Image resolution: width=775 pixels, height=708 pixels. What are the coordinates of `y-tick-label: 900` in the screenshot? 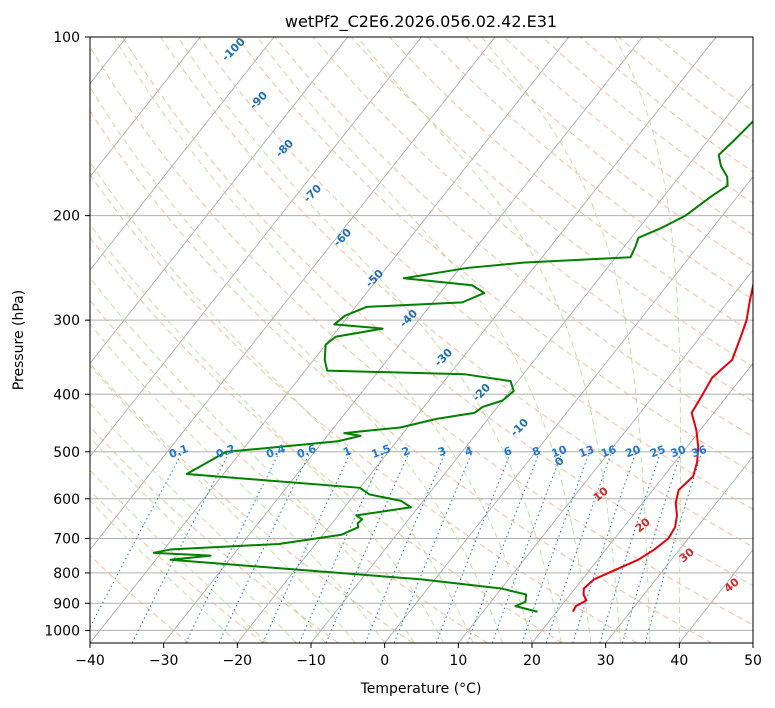 It's located at (66, 604).